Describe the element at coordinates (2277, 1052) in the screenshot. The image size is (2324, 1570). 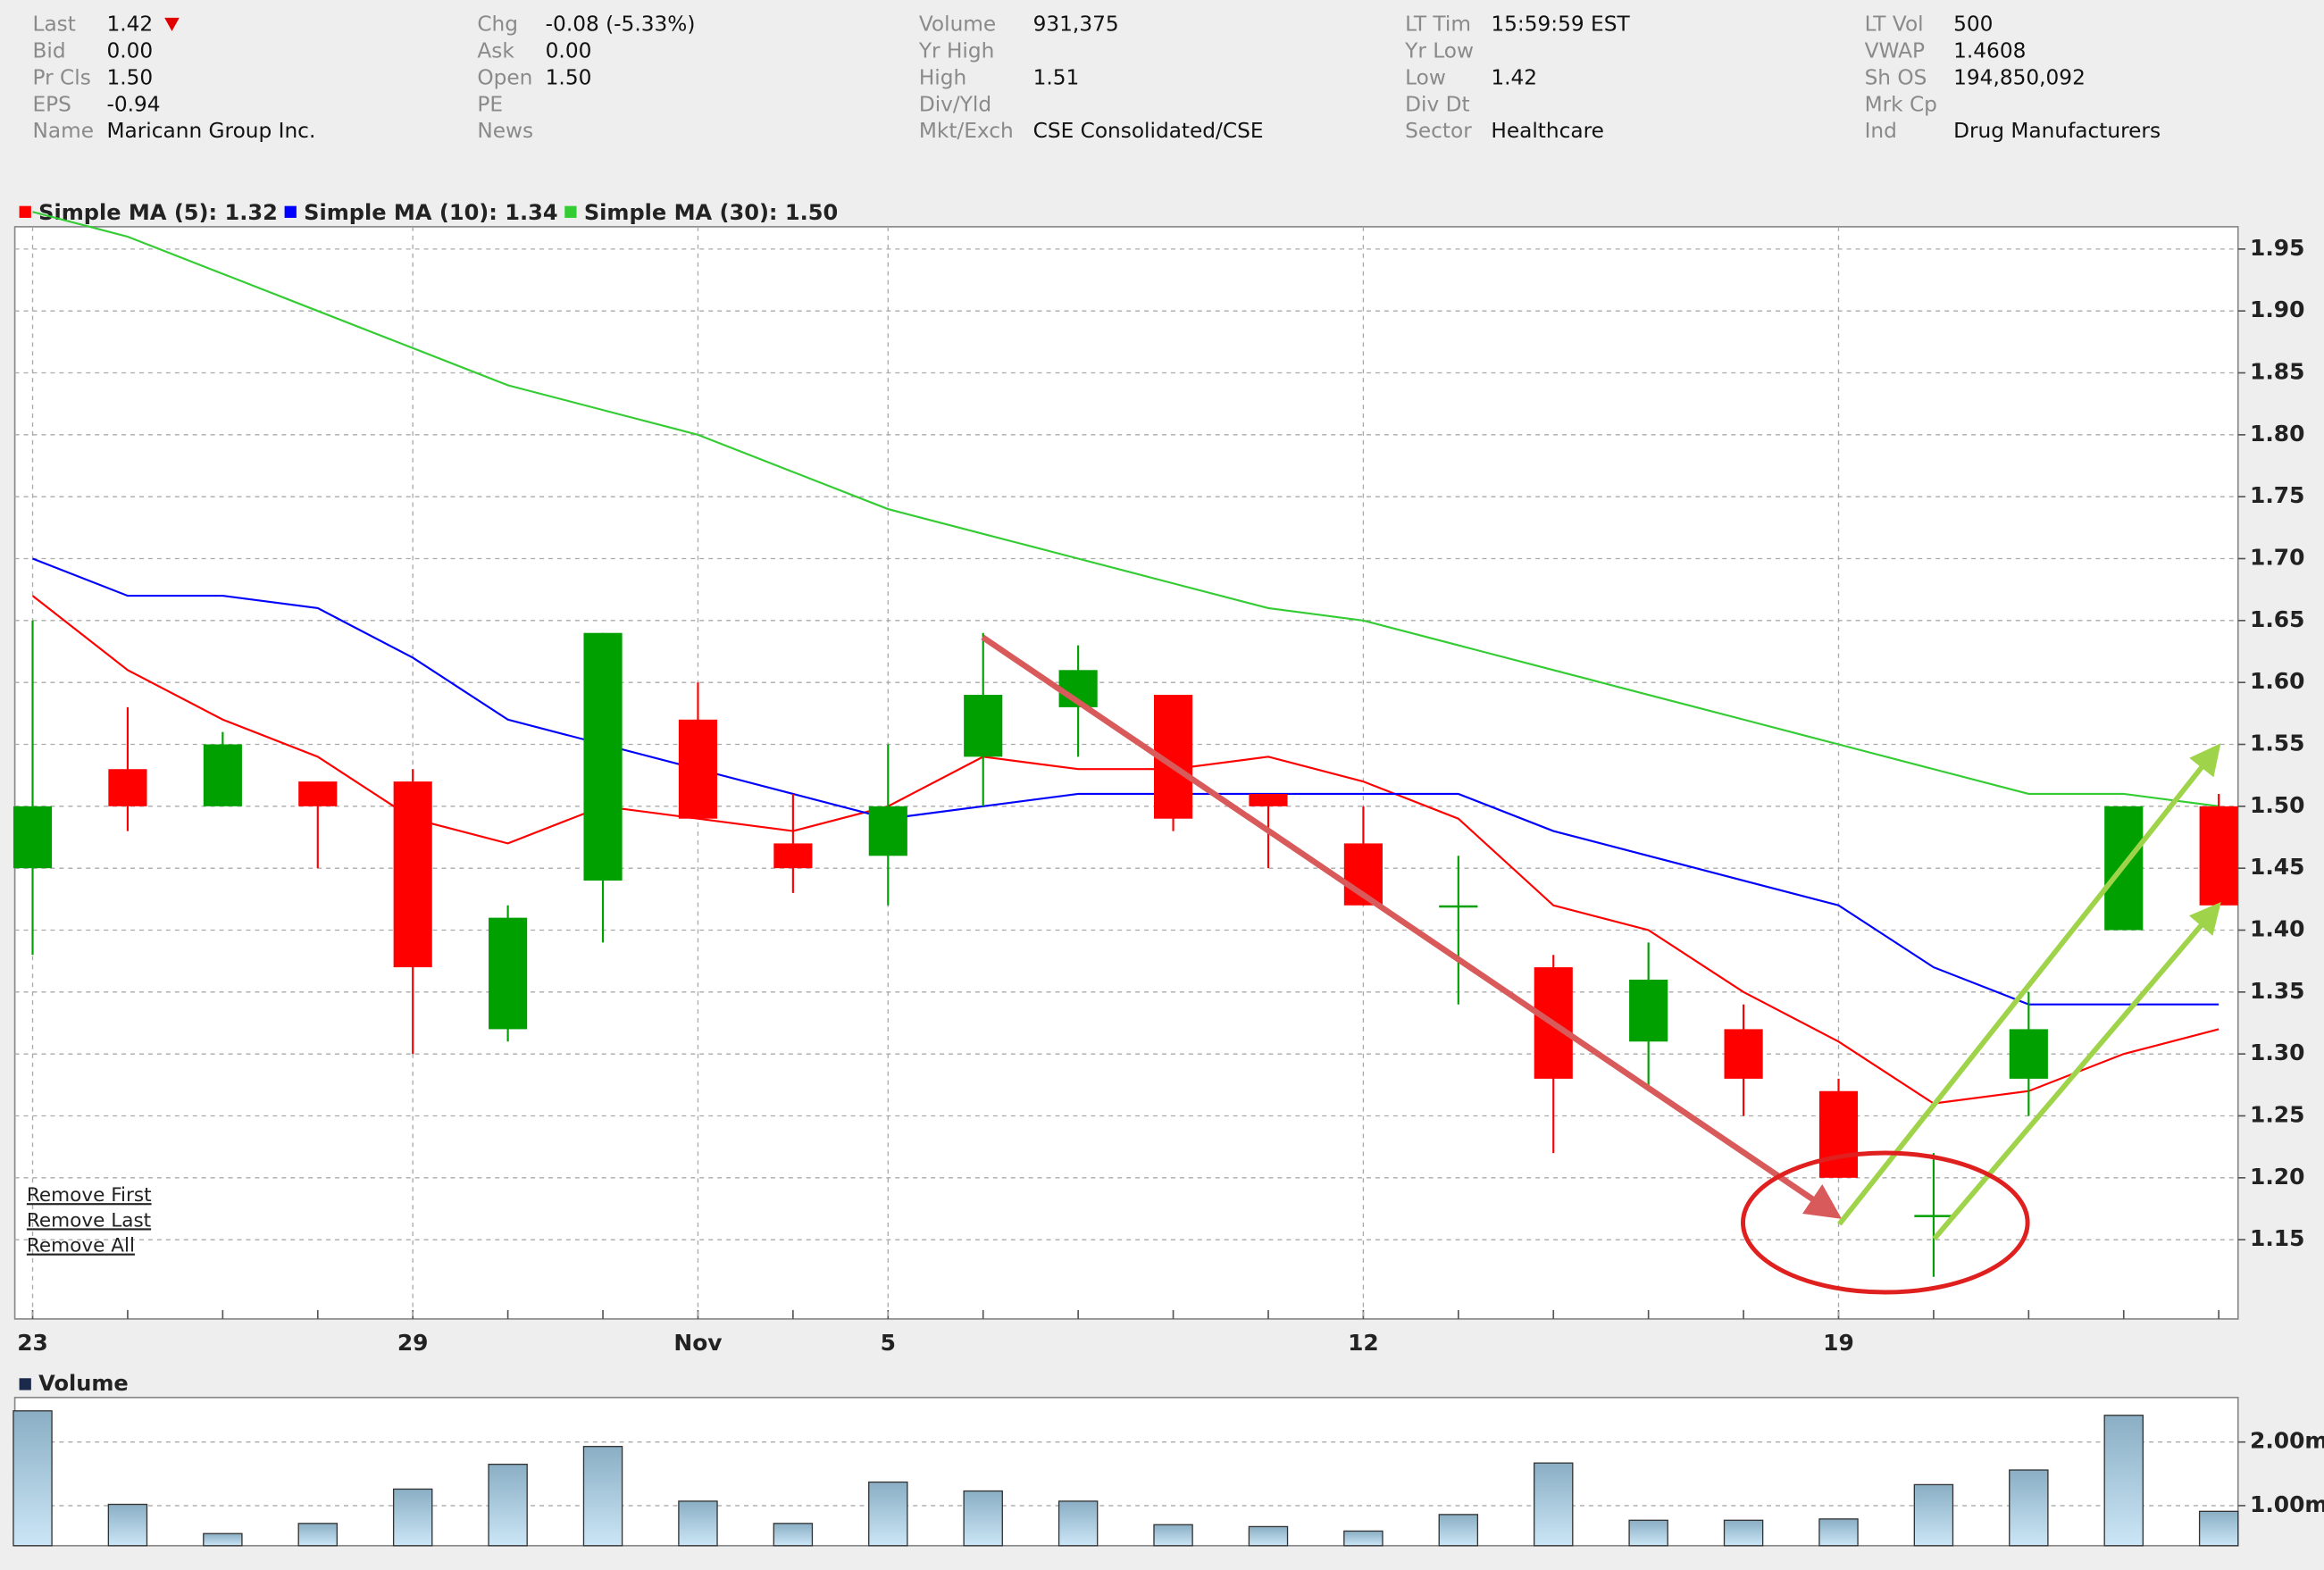
I see `y-tick-label: 1.30` at that location.